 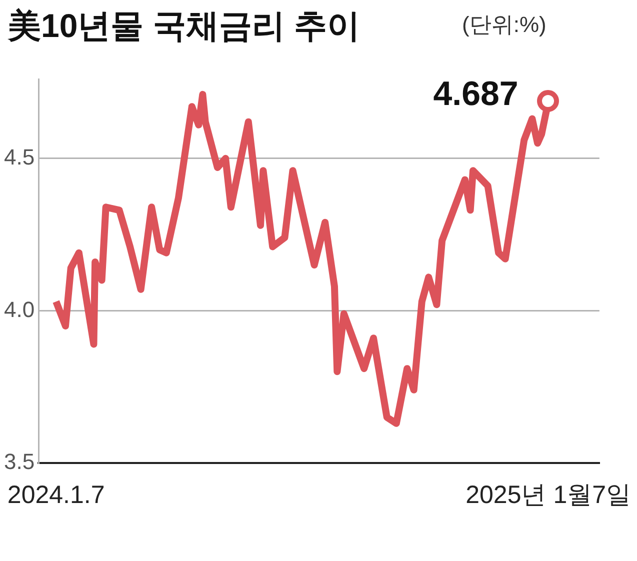 What do you see at coordinates (19, 461) in the screenshot?
I see `y-tick-label: 3.5` at bounding box center [19, 461].